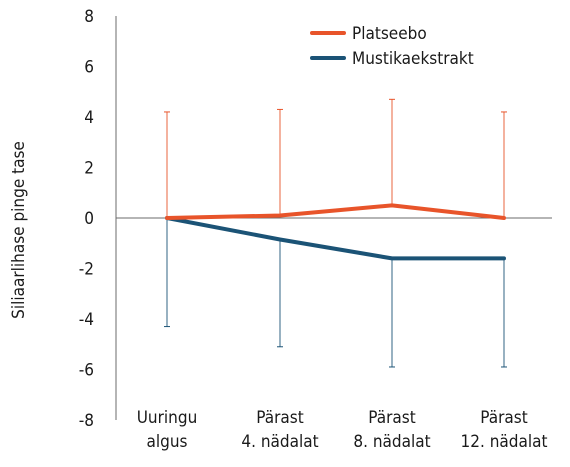 The height and width of the screenshot is (467, 570). Describe the element at coordinates (89, 169) in the screenshot. I see `y-tick-label: 2` at that location.